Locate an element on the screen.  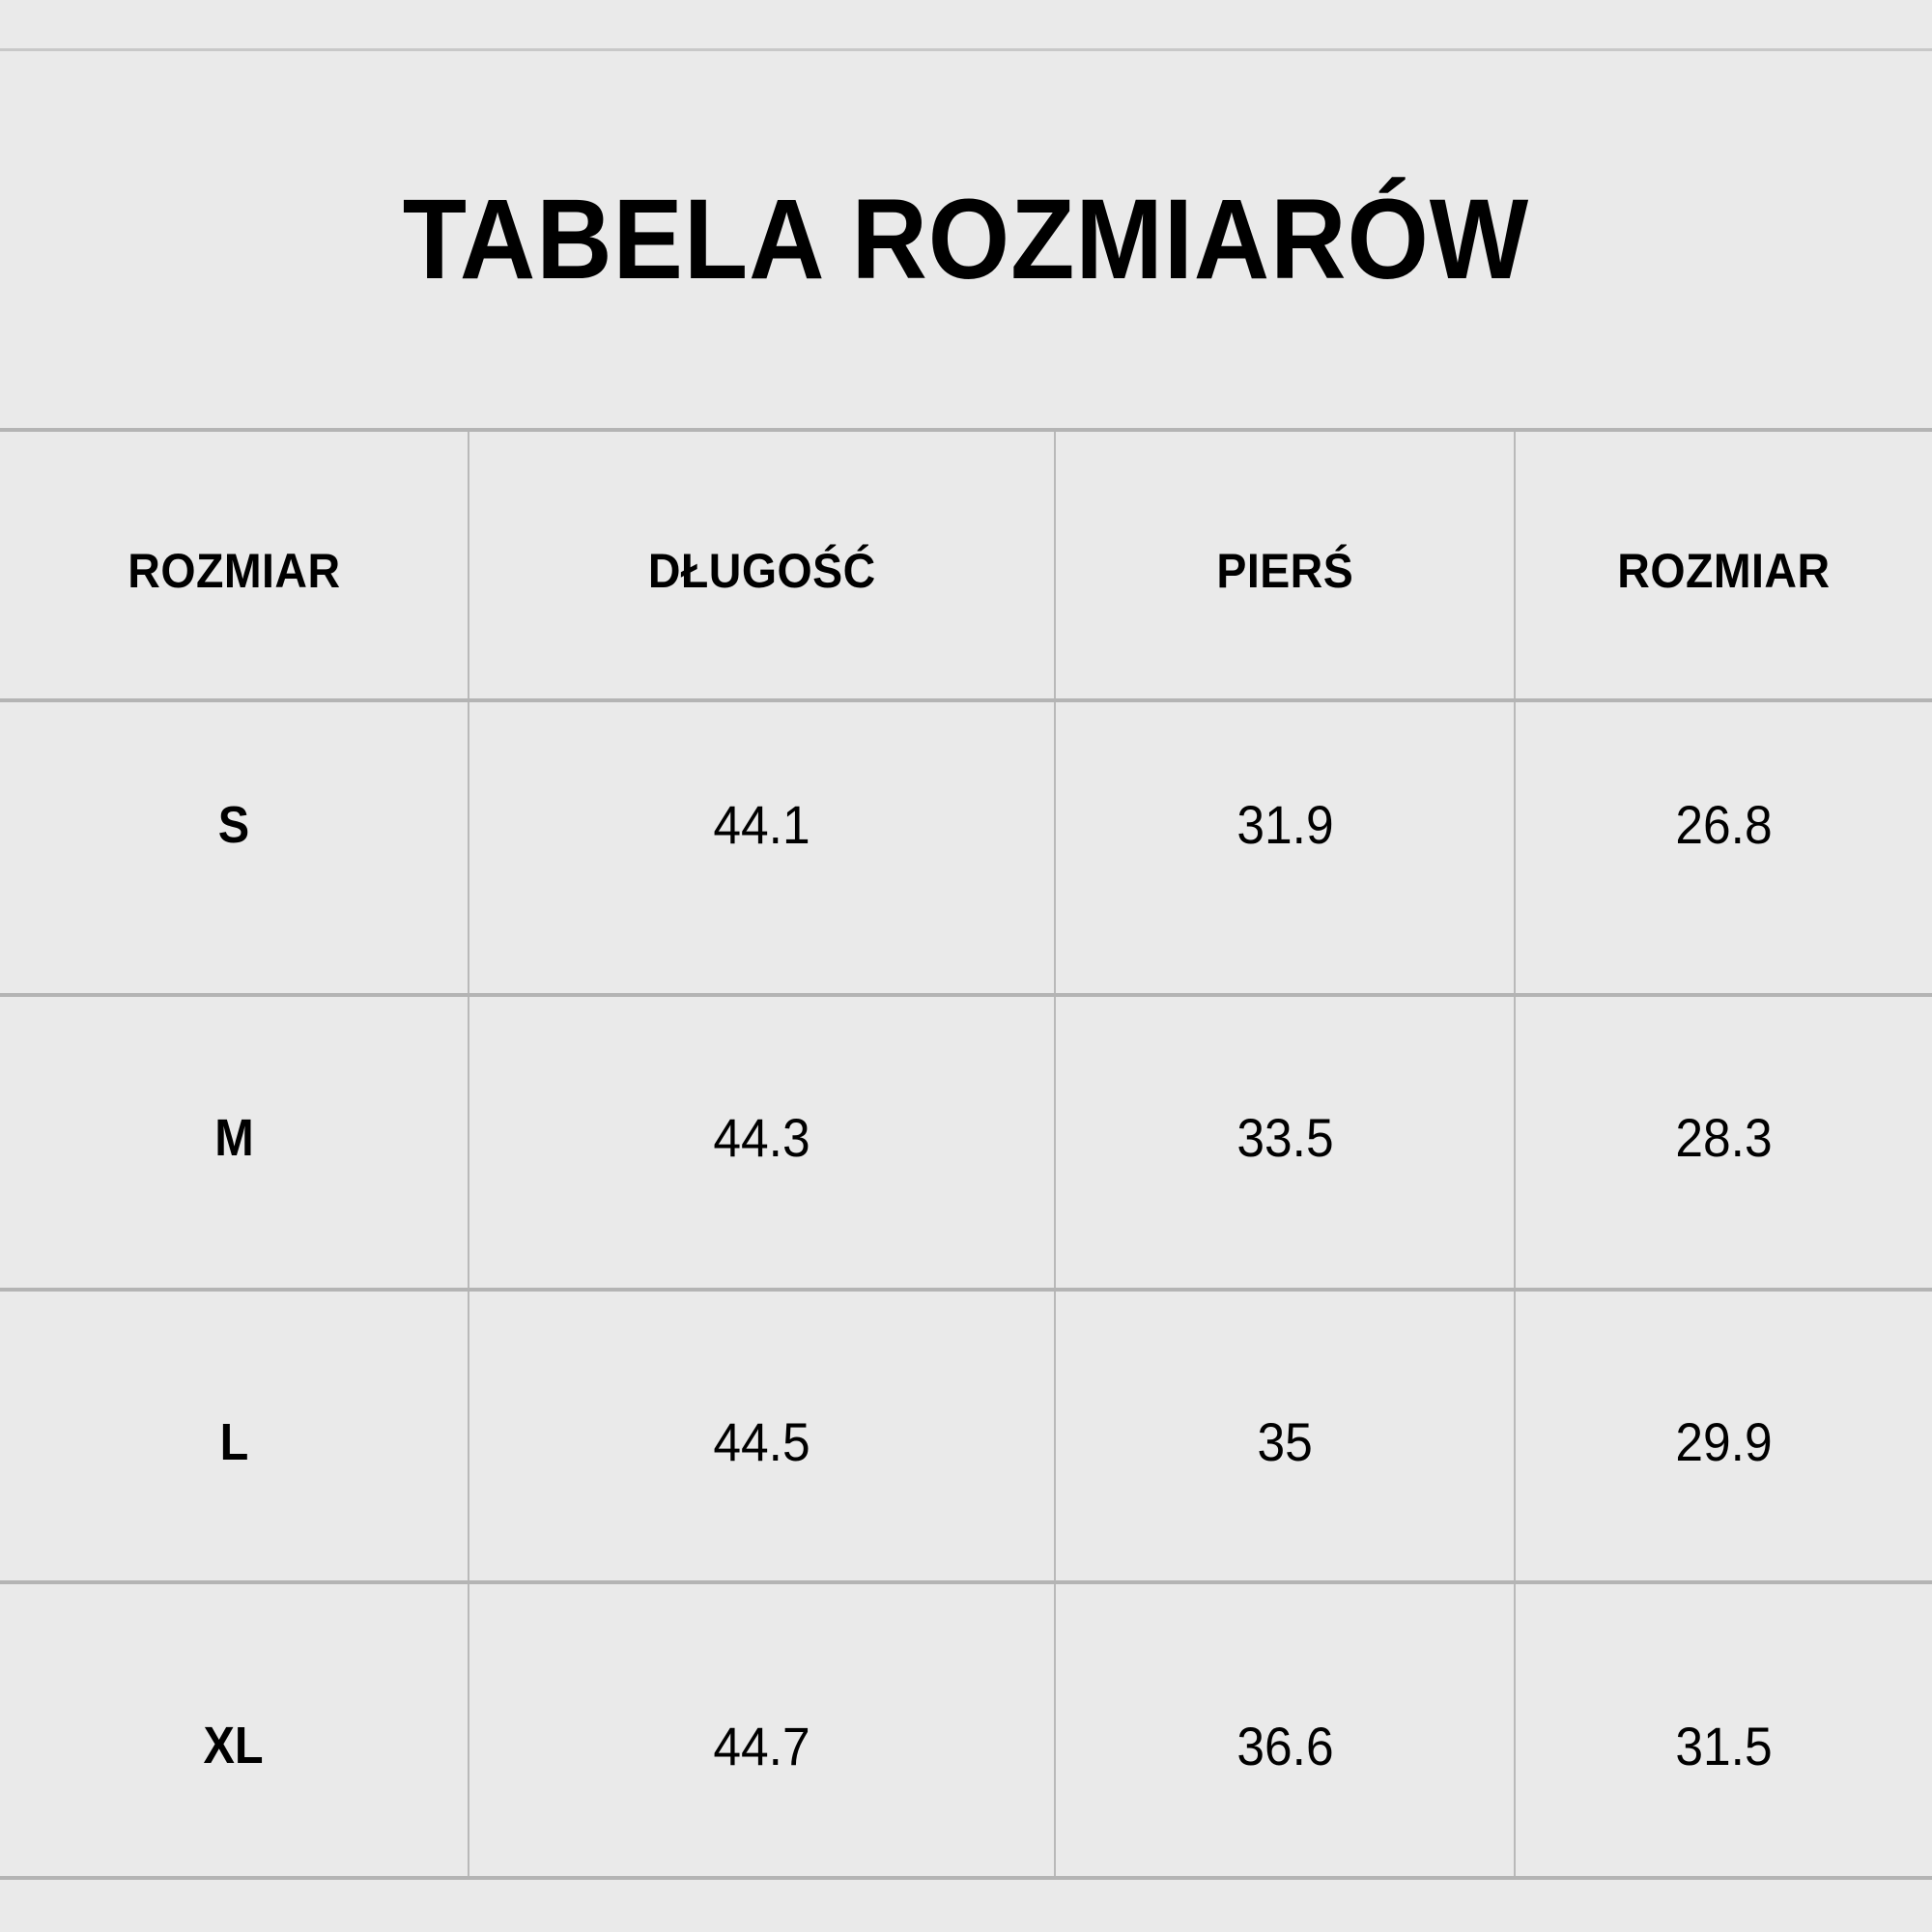
page-title: TABELA ROZMIARÓW is located at coordinates (966, 239).